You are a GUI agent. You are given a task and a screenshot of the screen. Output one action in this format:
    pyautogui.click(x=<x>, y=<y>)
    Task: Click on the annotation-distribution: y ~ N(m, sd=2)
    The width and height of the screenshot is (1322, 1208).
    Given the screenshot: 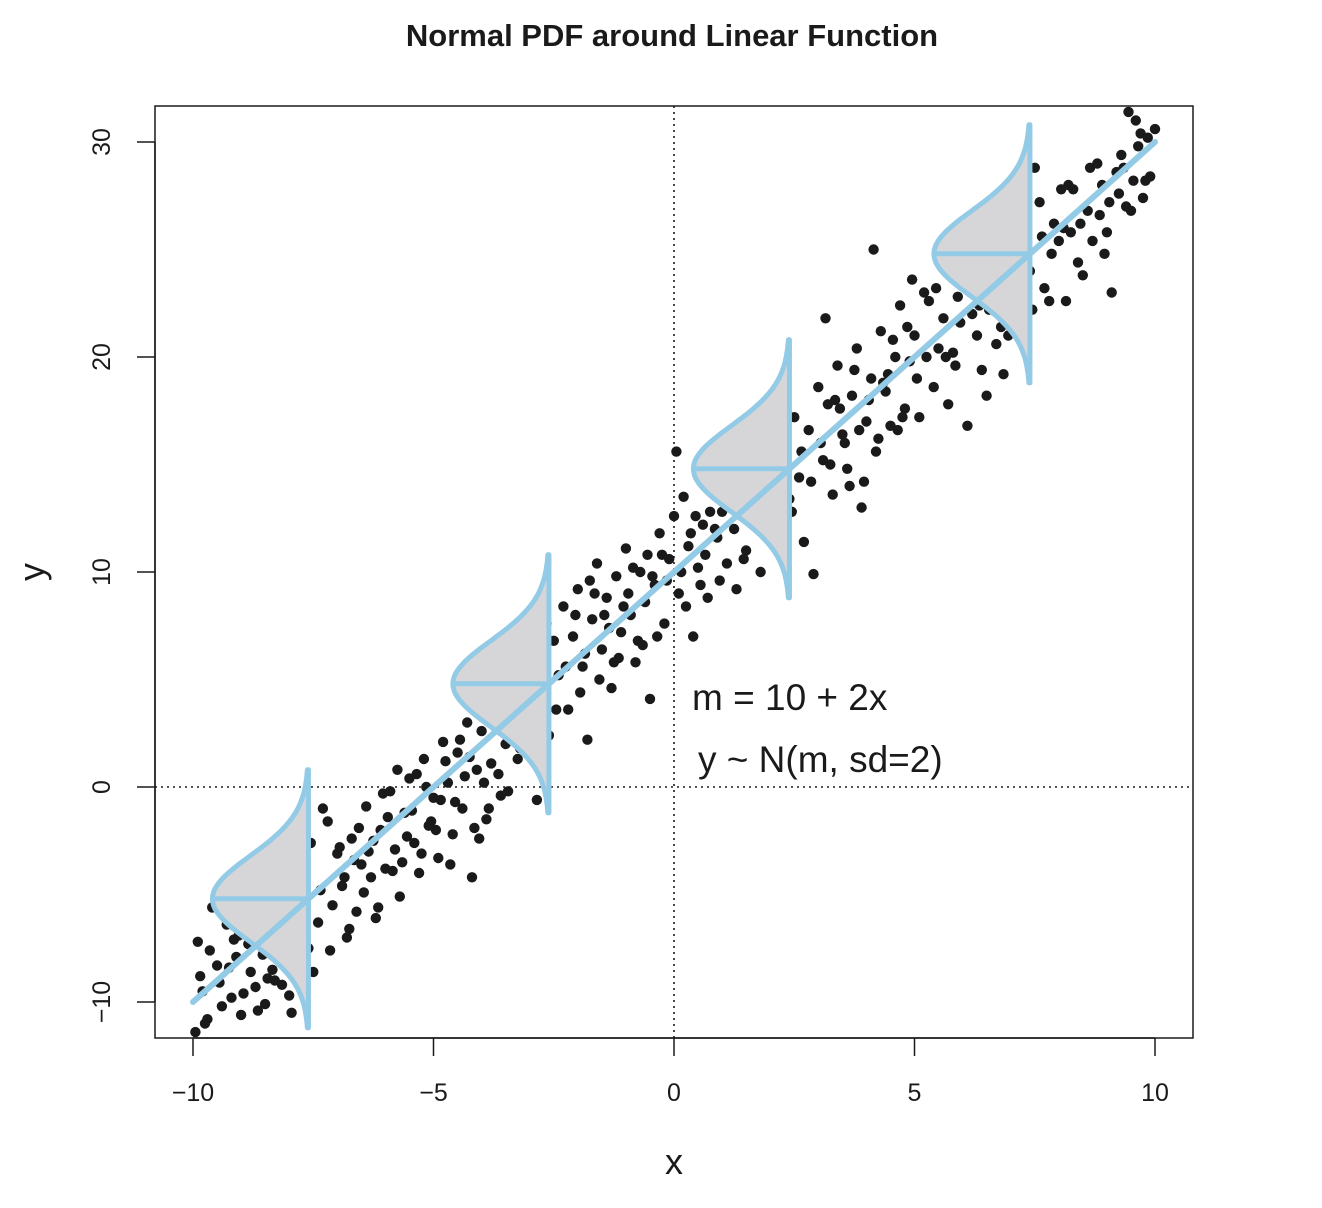 What is the action you would take?
    pyautogui.click(x=820, y=759)
    